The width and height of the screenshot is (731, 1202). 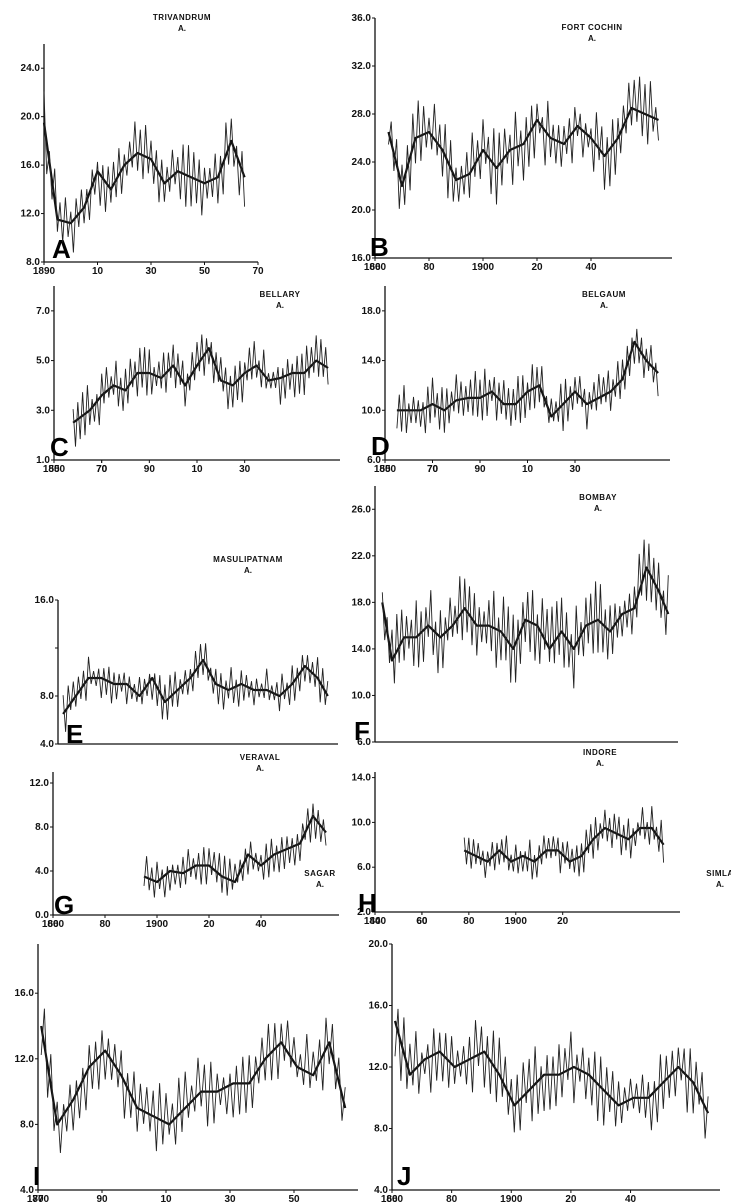 What do you see at coordinates (362, 66) in the screenshot?
I see `y-tick-label: 32.0` at bounding box center [362, 66].